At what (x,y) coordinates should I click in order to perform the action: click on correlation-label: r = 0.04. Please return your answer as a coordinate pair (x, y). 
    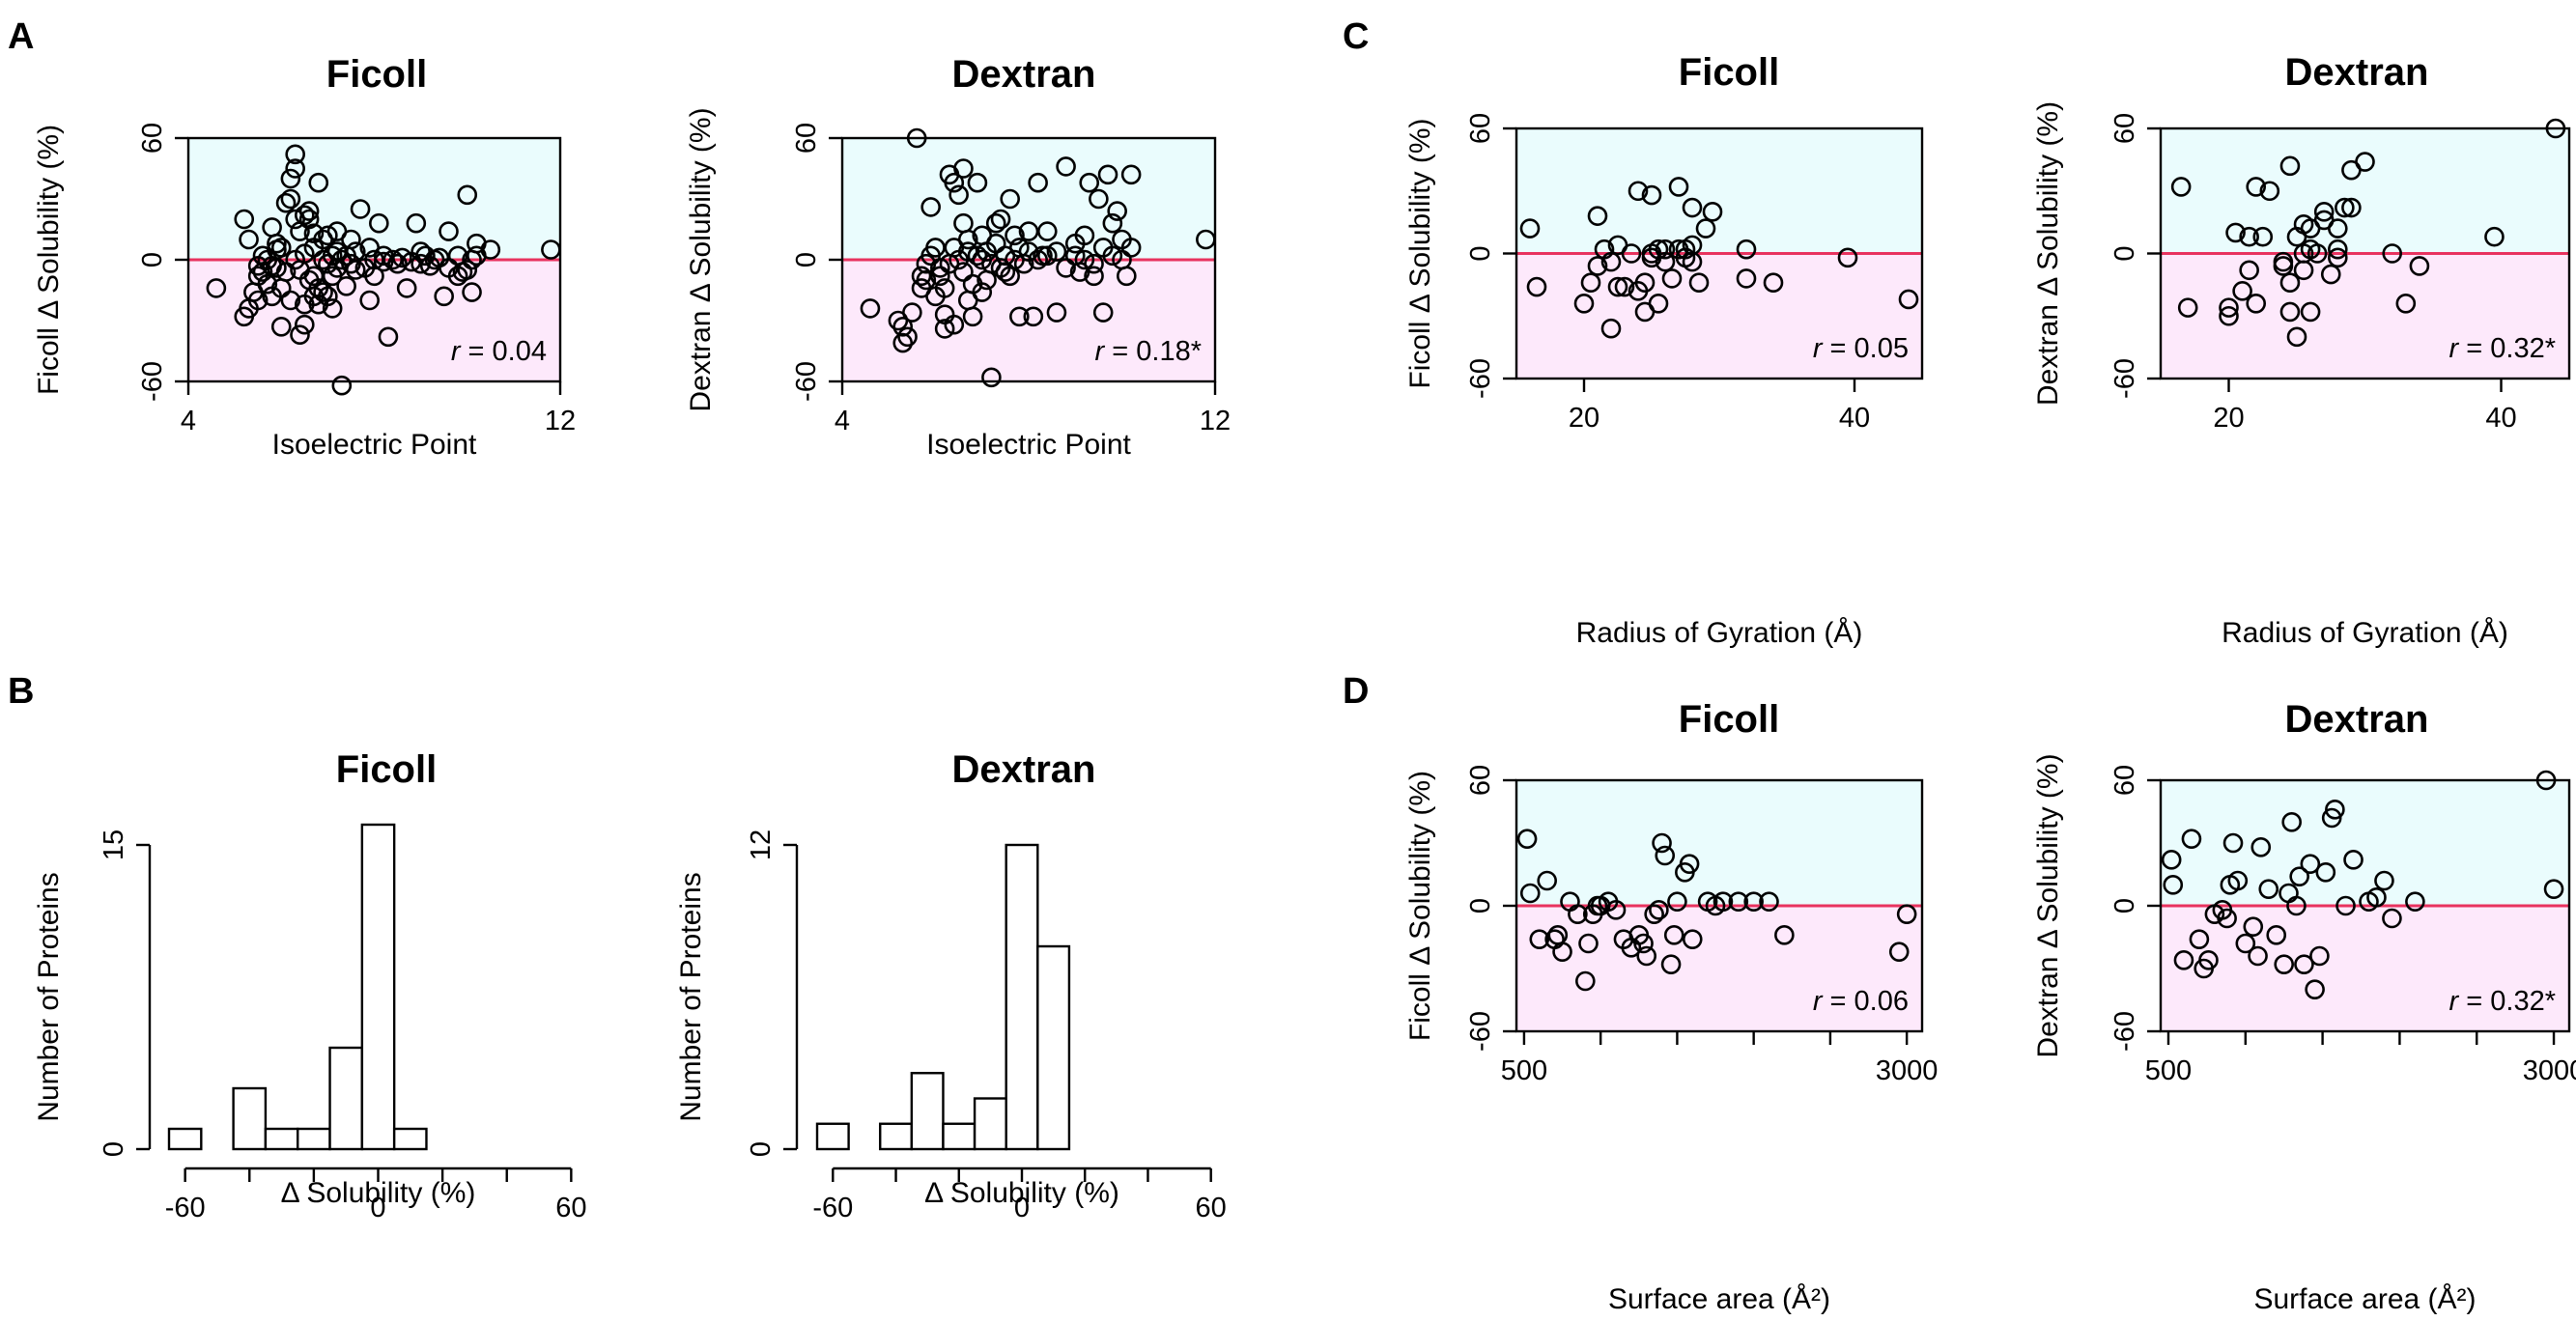
    Looking at the image, I should click on (499, 351).